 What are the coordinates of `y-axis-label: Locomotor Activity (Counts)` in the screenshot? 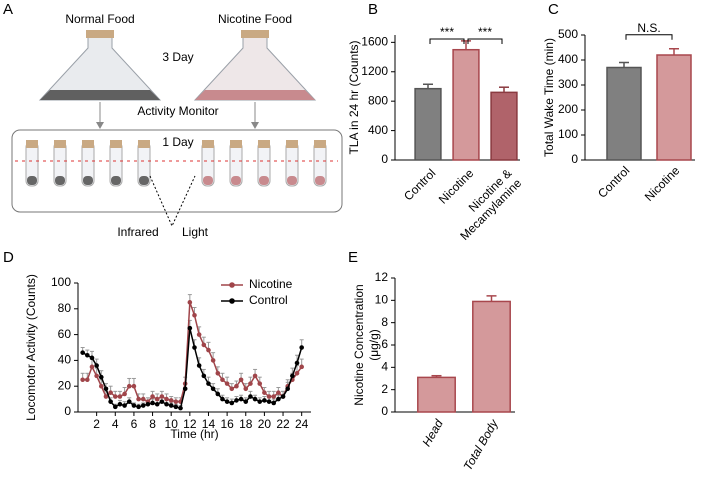 It's located at (31, 347).